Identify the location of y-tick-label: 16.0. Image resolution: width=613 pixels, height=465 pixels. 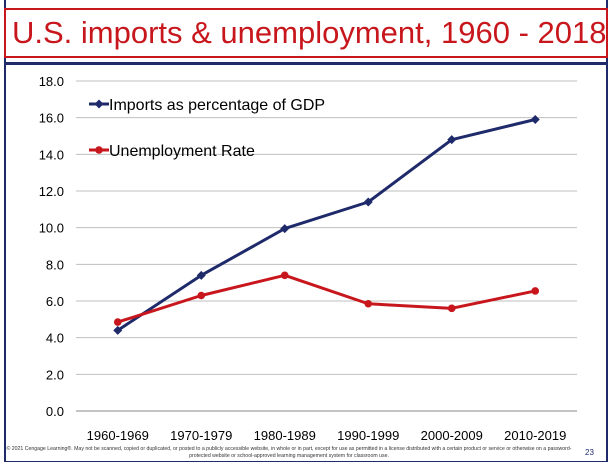
(51, 118).